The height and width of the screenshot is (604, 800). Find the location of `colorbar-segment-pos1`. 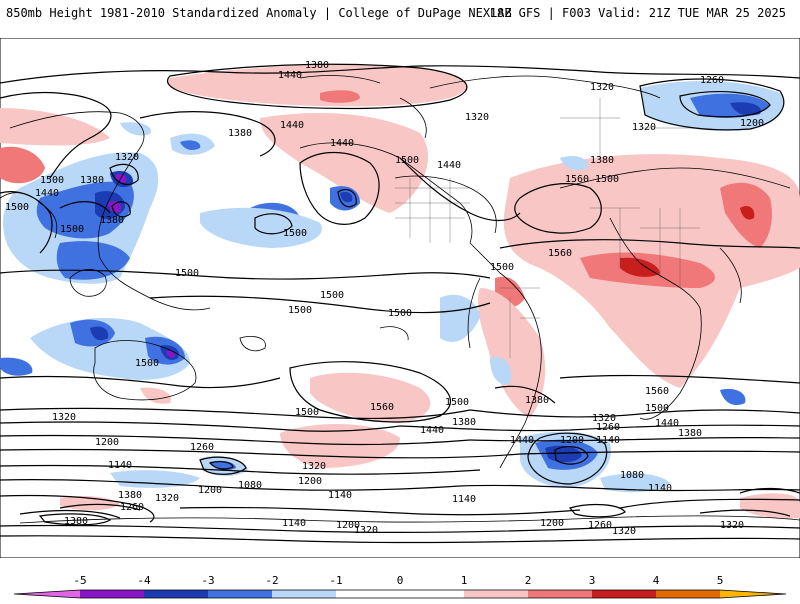

colorbar-segment-pos1 is located at coordinates (496, 594).